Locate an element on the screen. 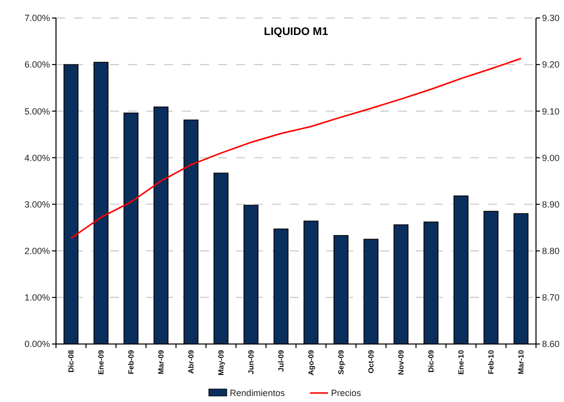  y-tick-label: 2.00% is located at coordinates (37, 251).